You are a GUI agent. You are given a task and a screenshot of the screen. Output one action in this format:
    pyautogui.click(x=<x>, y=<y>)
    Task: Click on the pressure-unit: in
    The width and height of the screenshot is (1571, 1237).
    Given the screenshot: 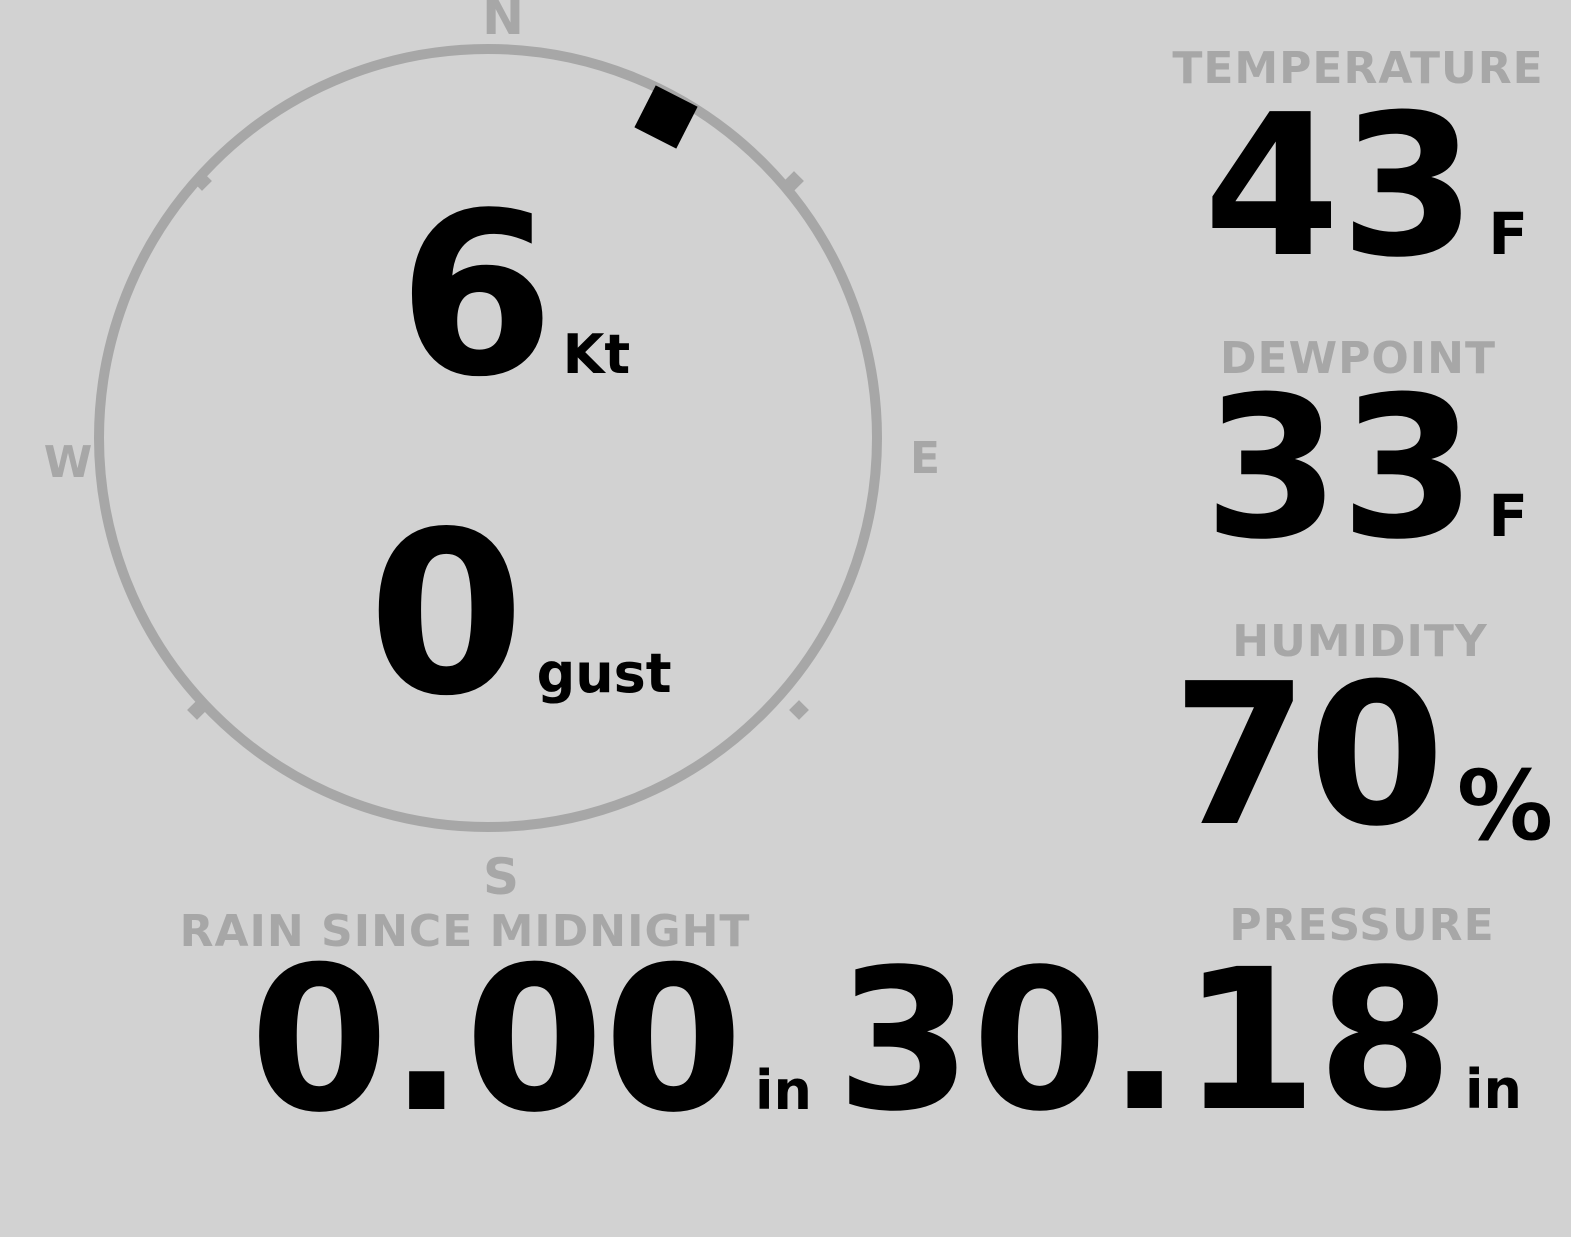 What is the action you would take?
    pyautogui.click(x=1493, y=1089)
    